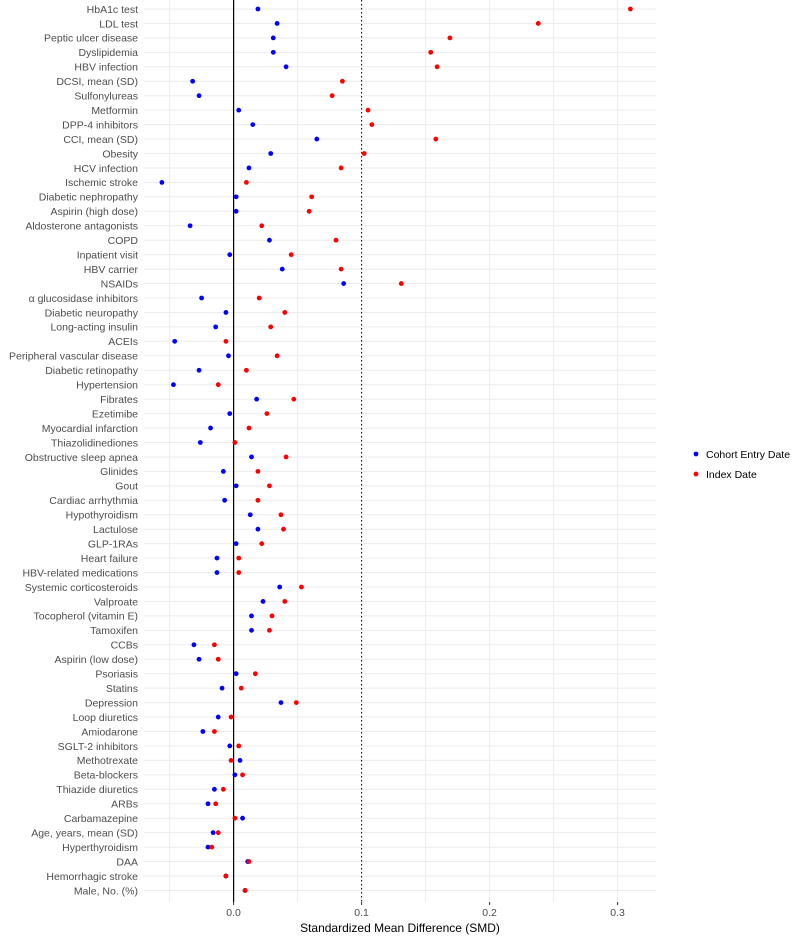 The height and width of the screenshot is (940, 797). What do you see at coordinates (94, 212) in the screenshot?
I see `category-label: Aspirin (high dose)` at bounding box center [94, 212].